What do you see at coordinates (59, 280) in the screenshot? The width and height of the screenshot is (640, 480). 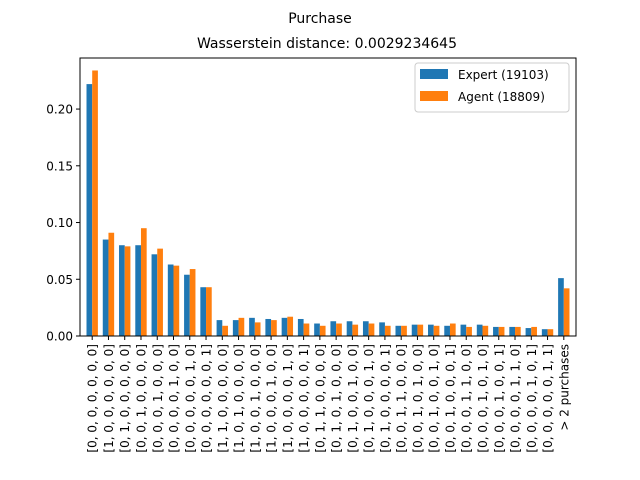 I see `y-tick-label: 0.05` at bounding box center [59, 280].